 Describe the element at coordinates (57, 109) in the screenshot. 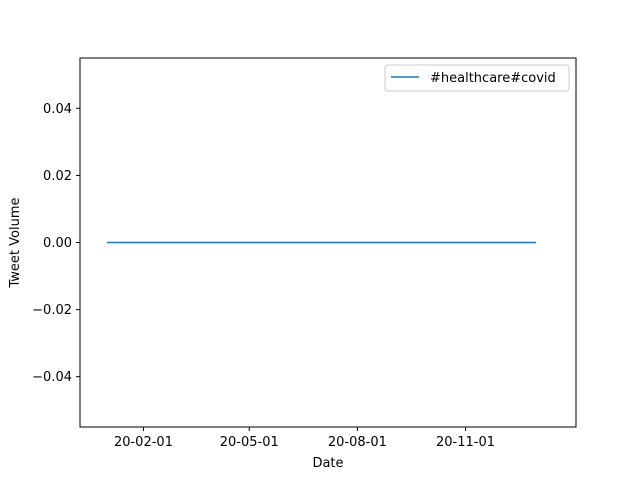

I see `y-tick-label: 0.04` at that location.